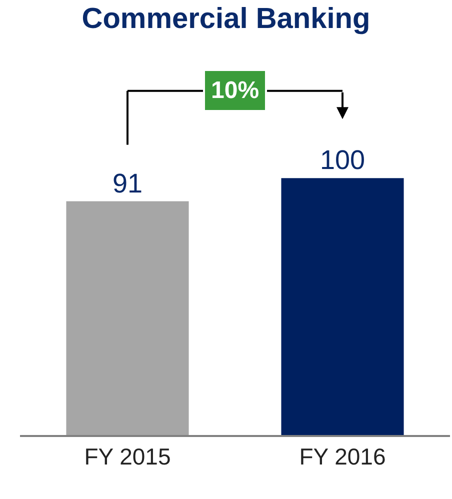 This screenshot has width=452, height=499. Describe the element at coordinates (226, 18) in the screenshot. I see `chart-title: Commercial Banking` at that location.